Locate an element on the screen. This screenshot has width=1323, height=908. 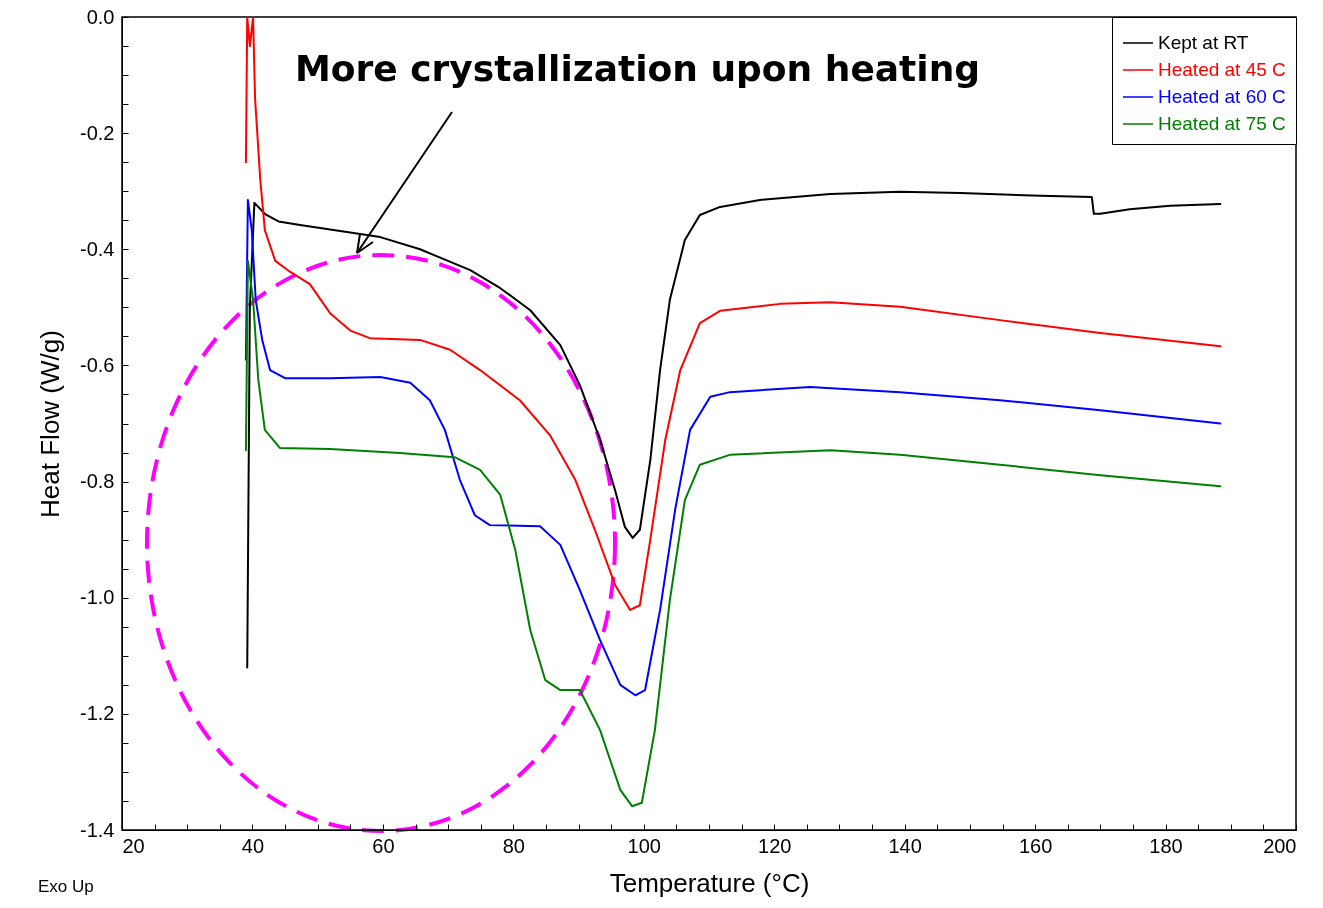
x-tick-label: 140 is located at coordinates (905, 845).